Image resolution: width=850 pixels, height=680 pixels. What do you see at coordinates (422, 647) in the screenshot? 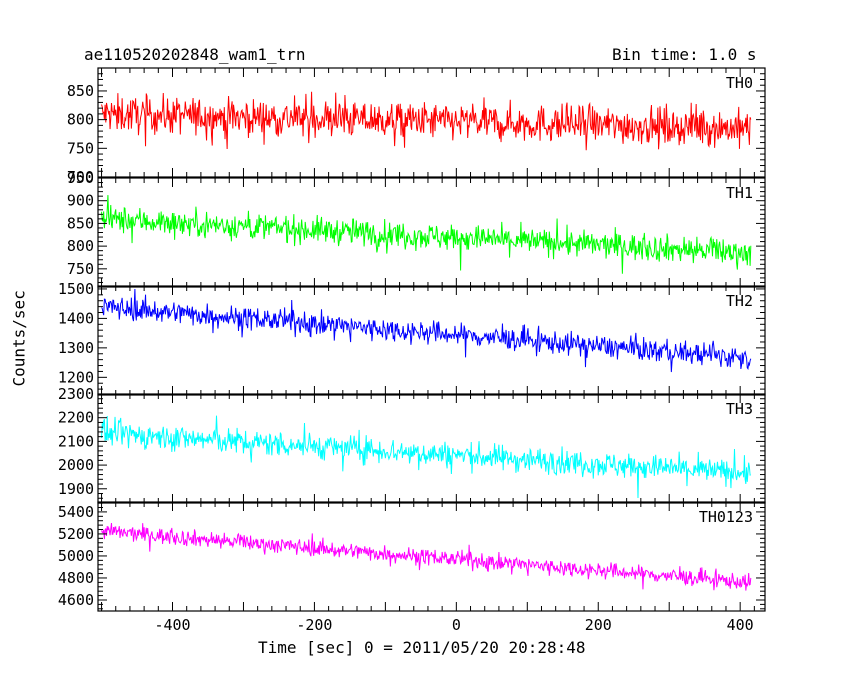
I see `x-axis-label: Time [sec] 0 = 2011/05/20 20:28:48` at bounding box center [422, 647].